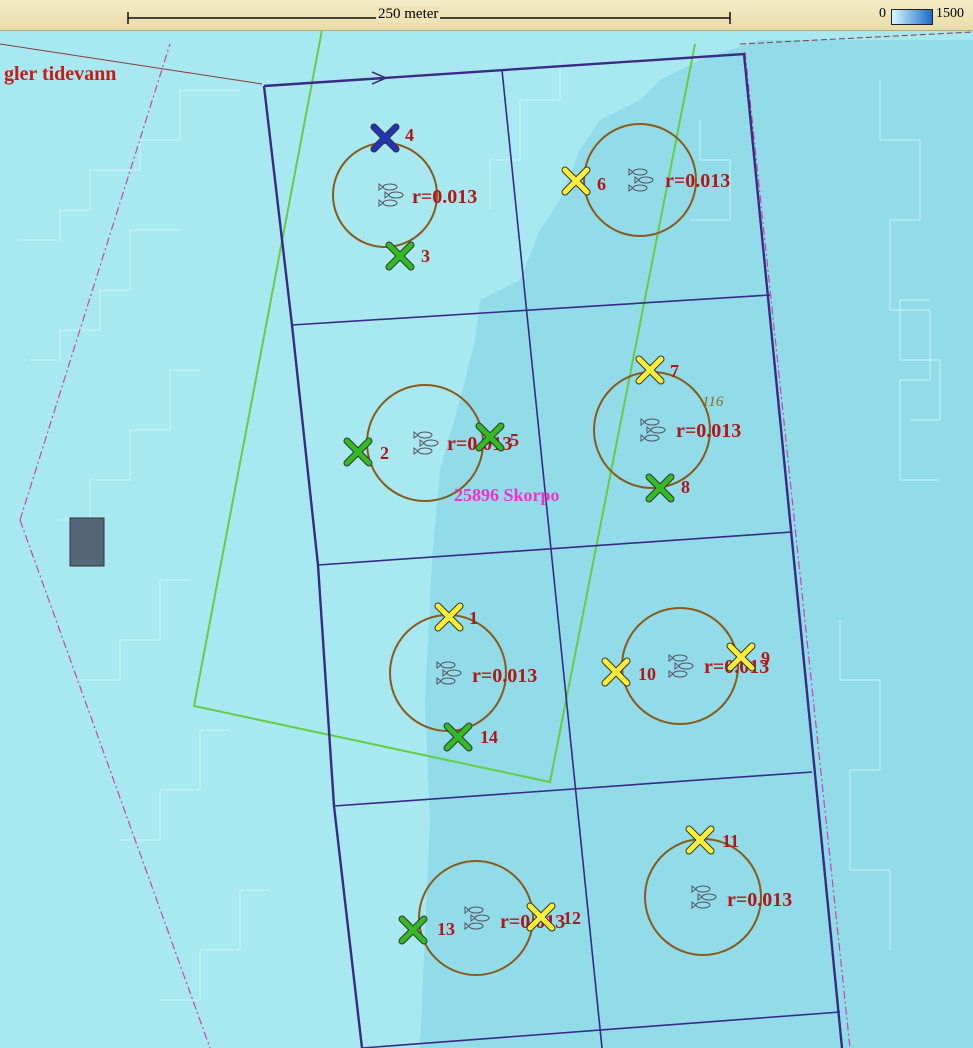 This screenshot has height=1048, width=973. I want to click on anchor-marker-9: 9, so click(748, 657).